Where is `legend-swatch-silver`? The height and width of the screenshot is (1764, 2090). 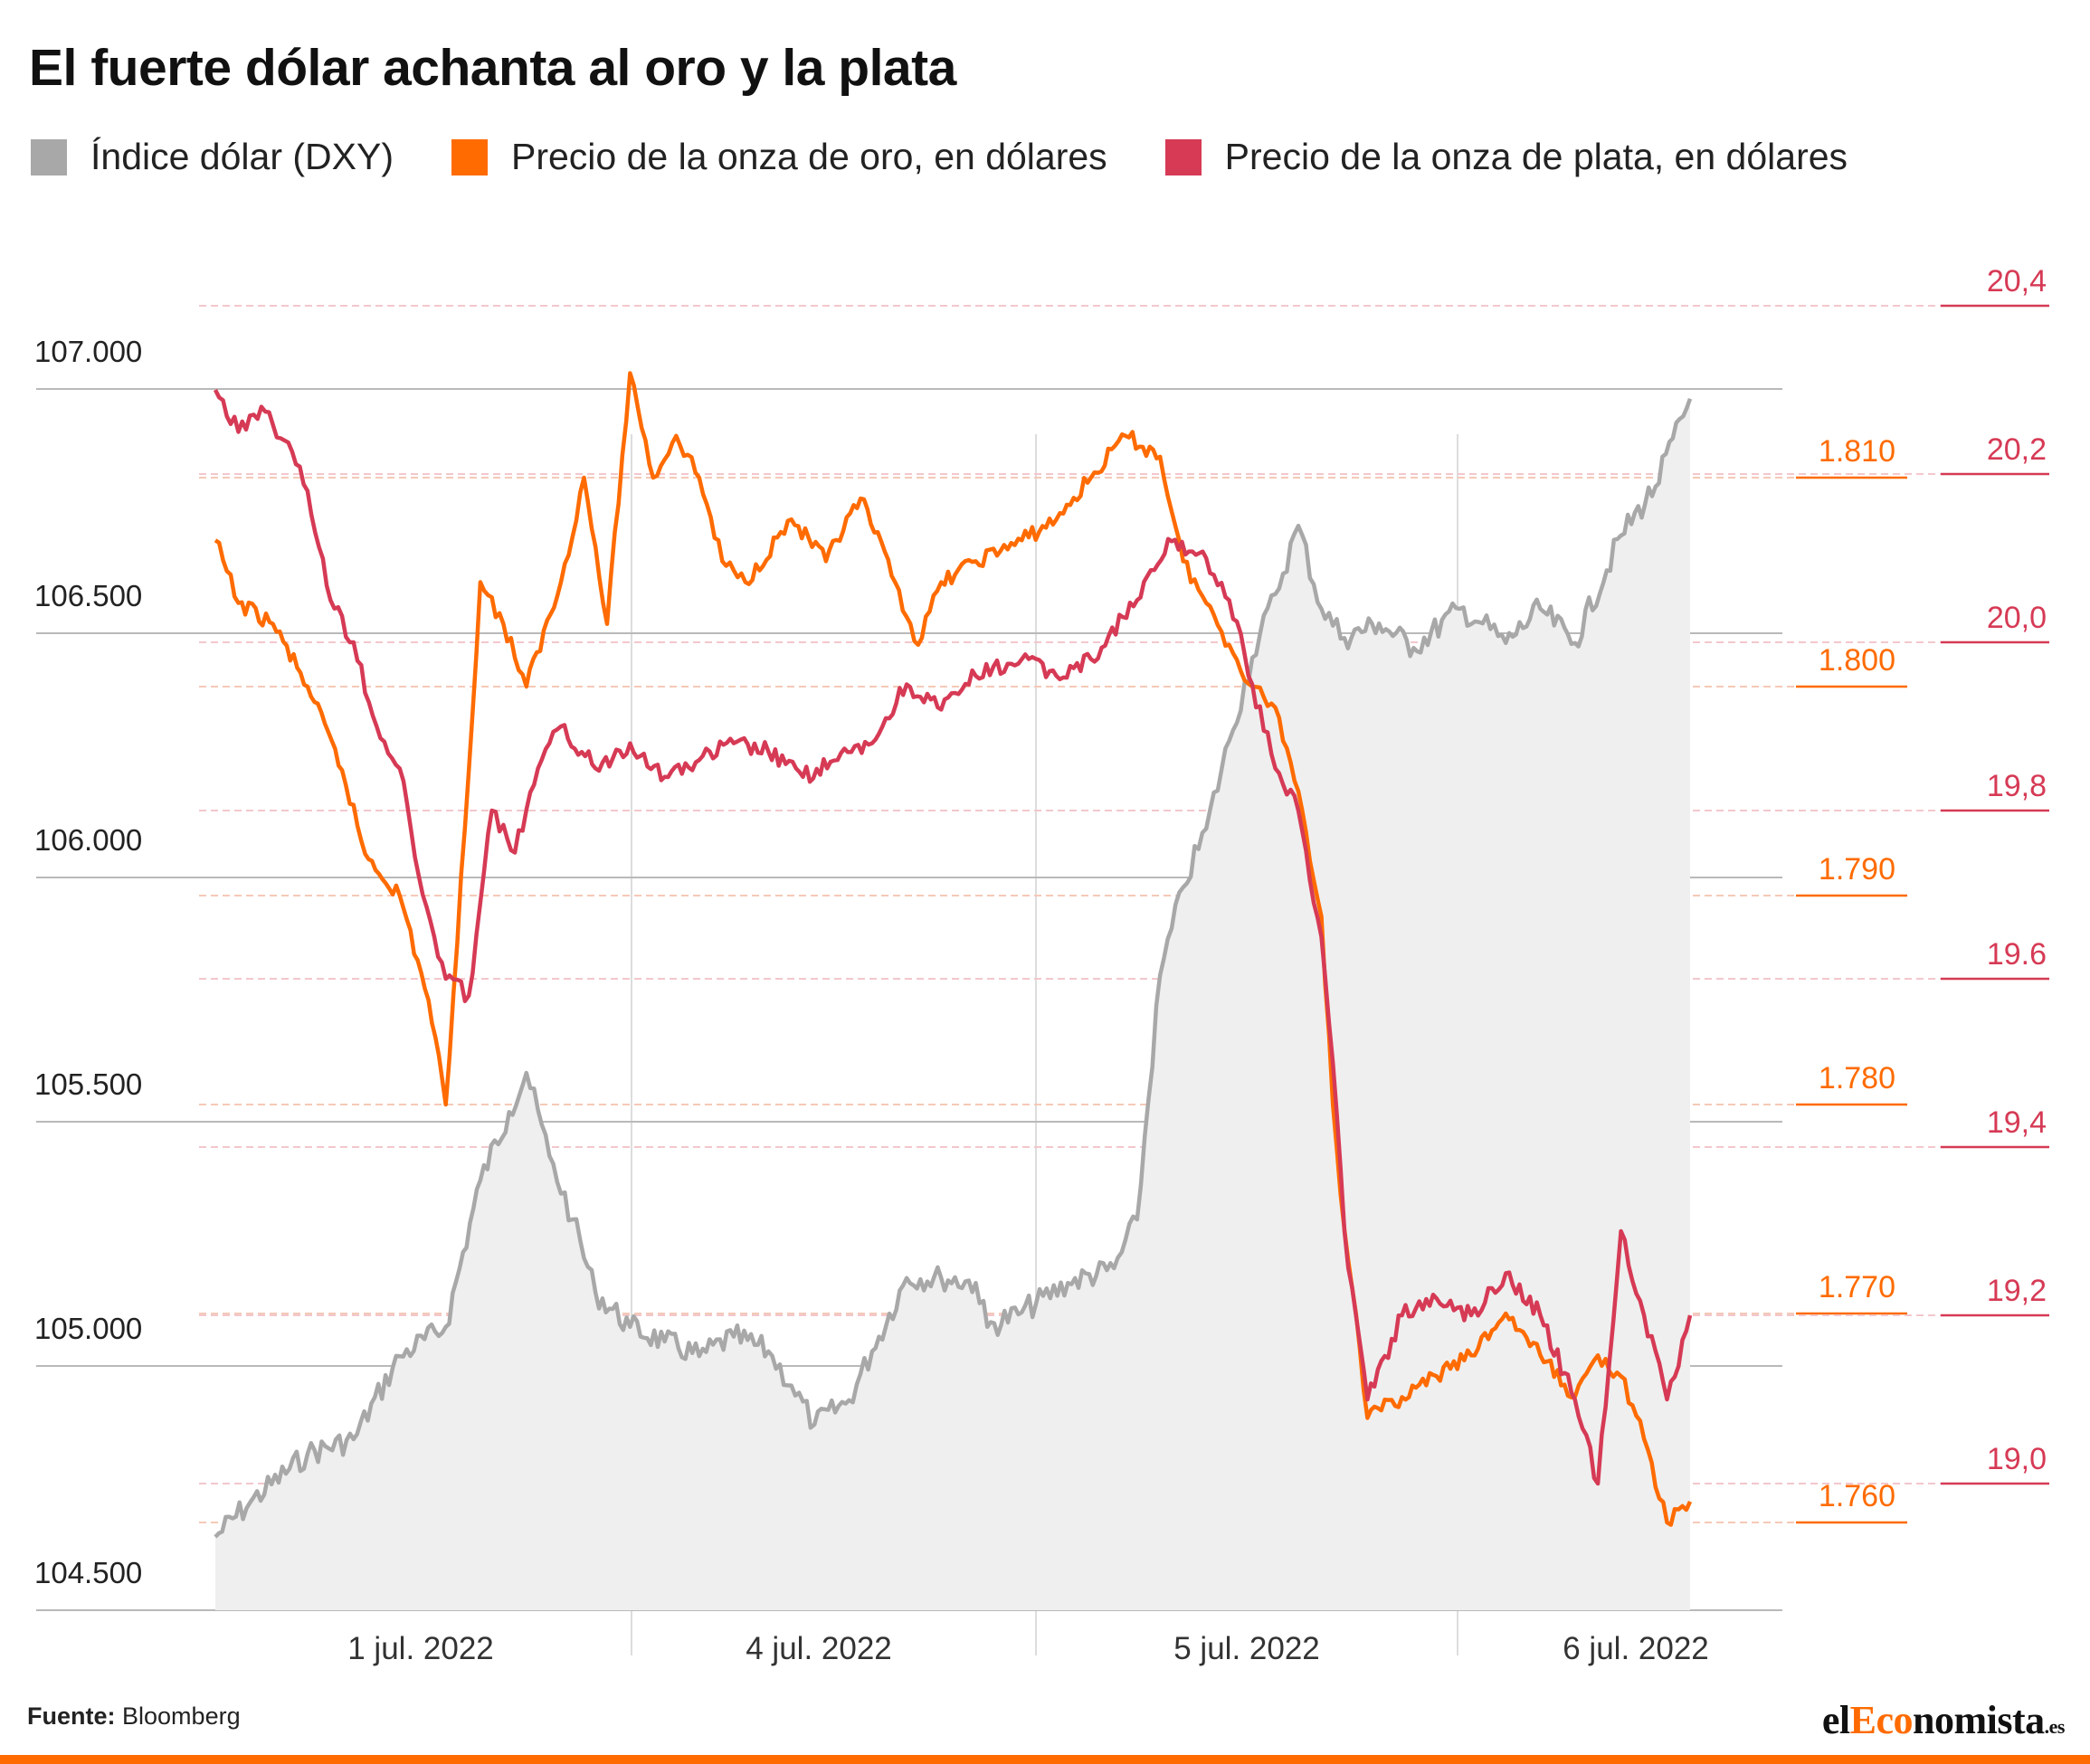
legend-swatch-silver is located at coordinates (1183, 156).